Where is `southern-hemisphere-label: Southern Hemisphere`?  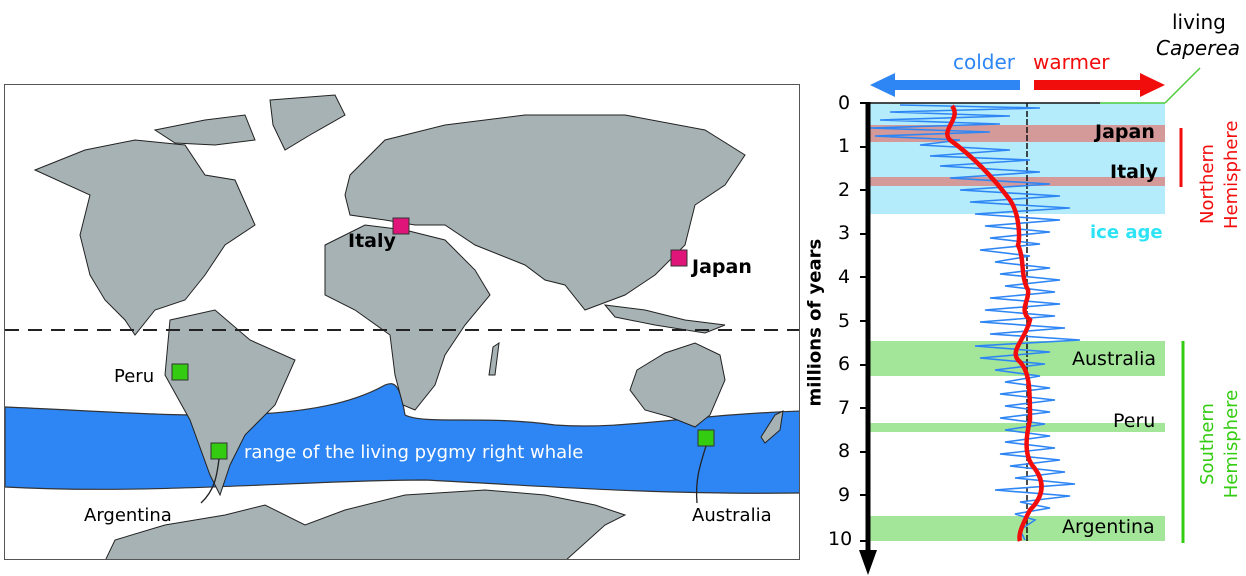
southern-hemisphere-label: Southern Hemisphere is located at coordinates (1219, 444).